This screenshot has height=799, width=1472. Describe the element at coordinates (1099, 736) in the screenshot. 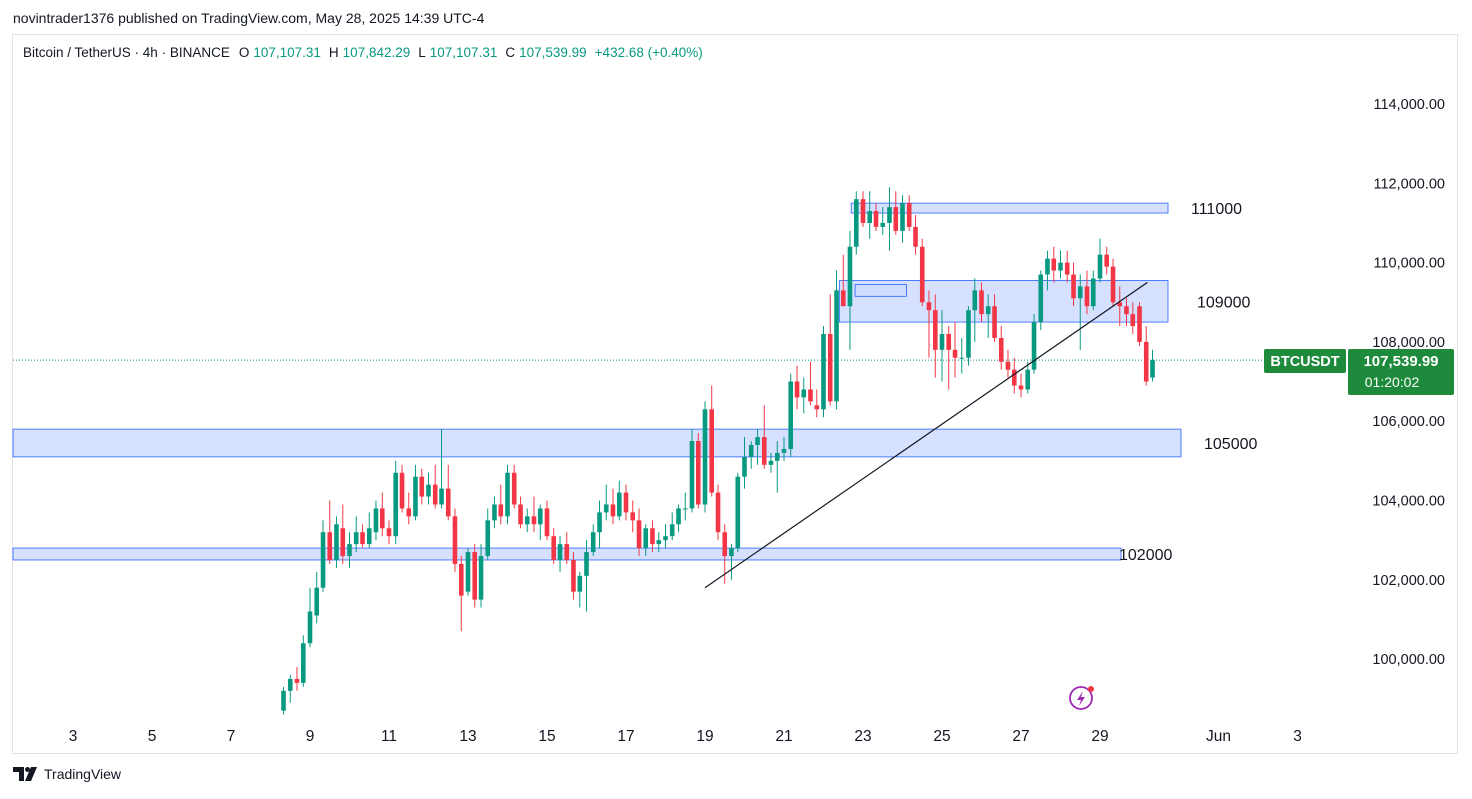

I see `x-tick-label: 29` at that location.